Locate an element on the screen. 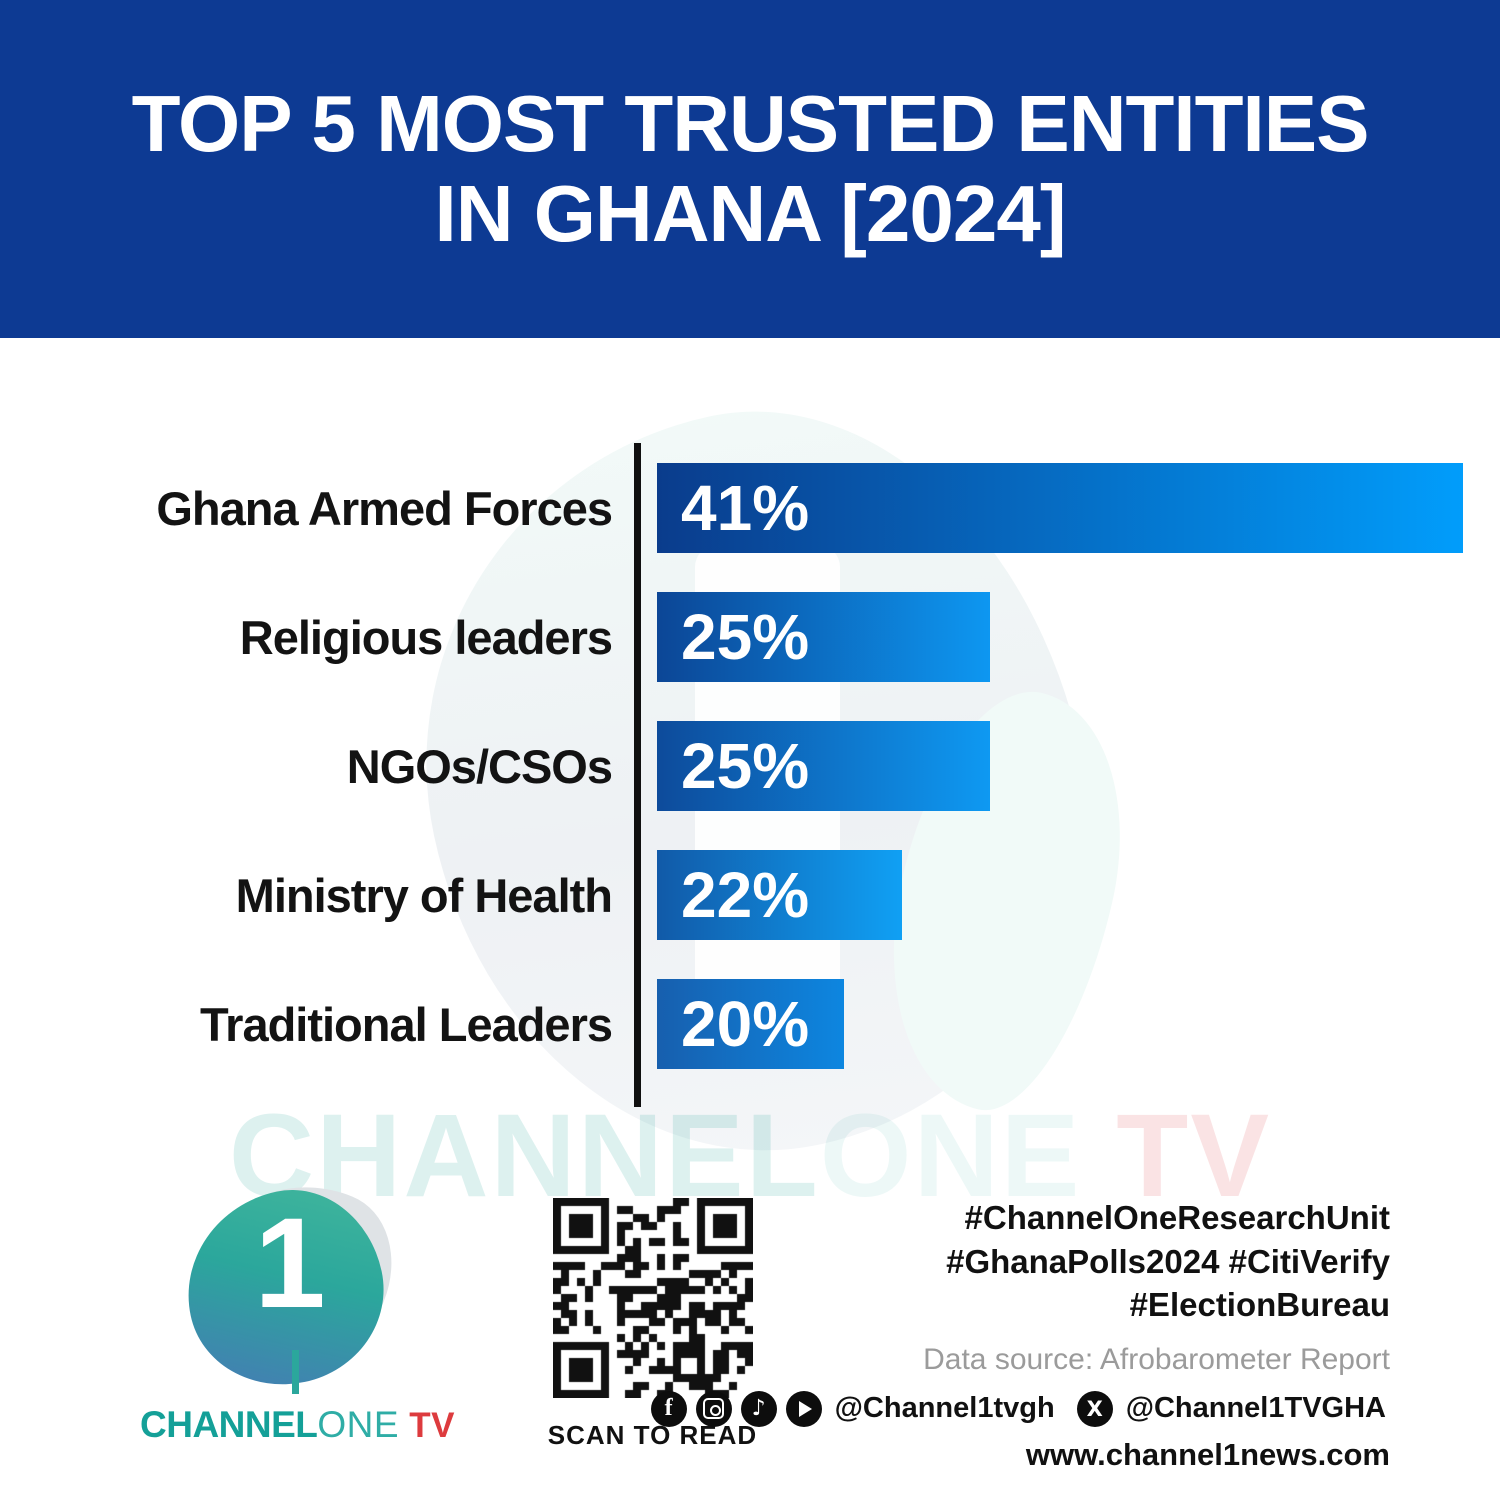 The height and width of the screenshot is (1500, 1500). chart-row: NGOs/CSOs 25% is located at coordinates (750, 766).